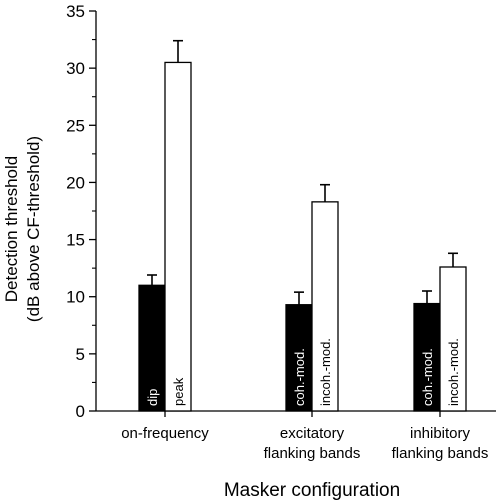 The image size is (500, 504). What do you see at coordinates (75, 11) in the screenshot?
I see `y-tick-label: 35` at bounding box center [75, 11].